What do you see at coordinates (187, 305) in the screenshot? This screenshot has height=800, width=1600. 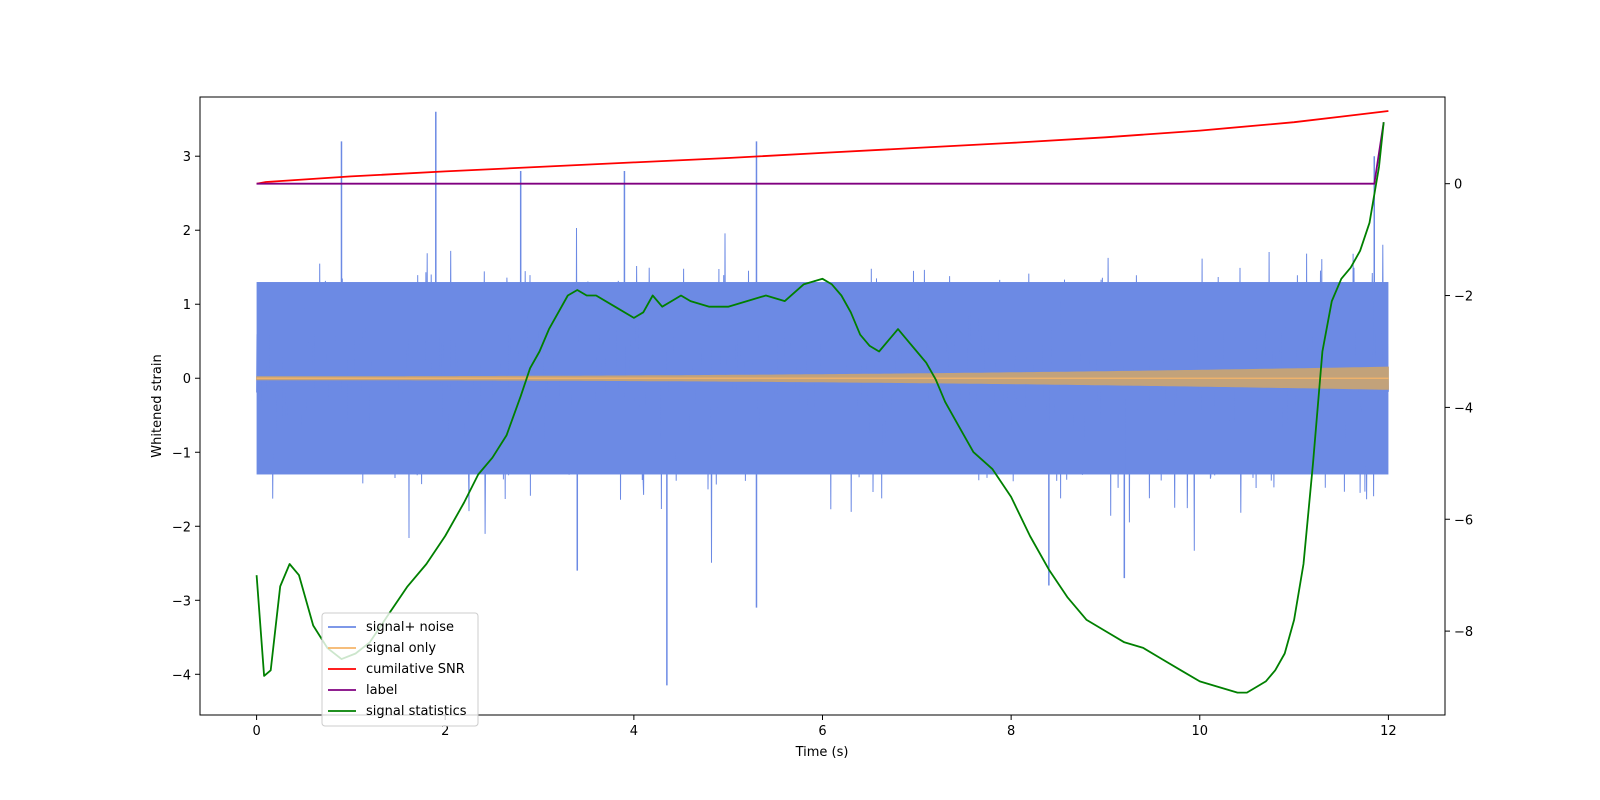 I see `y-tick-label: 1` at bounding box center [187, 305].